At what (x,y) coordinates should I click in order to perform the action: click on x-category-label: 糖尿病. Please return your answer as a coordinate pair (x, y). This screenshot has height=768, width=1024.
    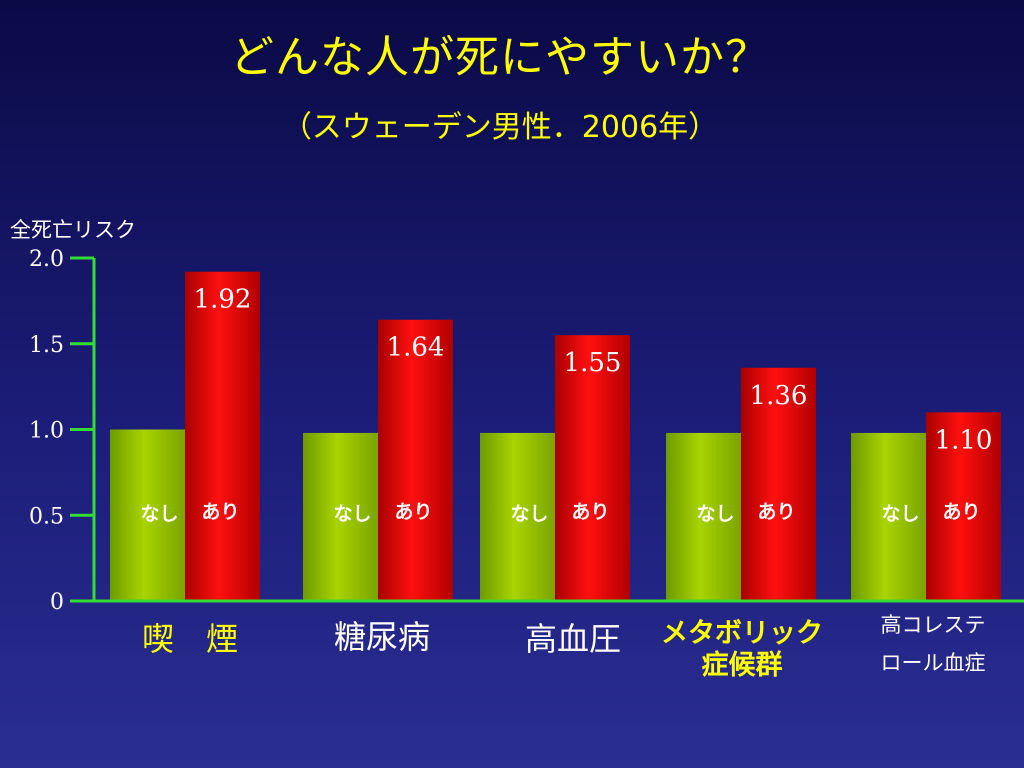
    Looking at the image, I should click on (382, 635).